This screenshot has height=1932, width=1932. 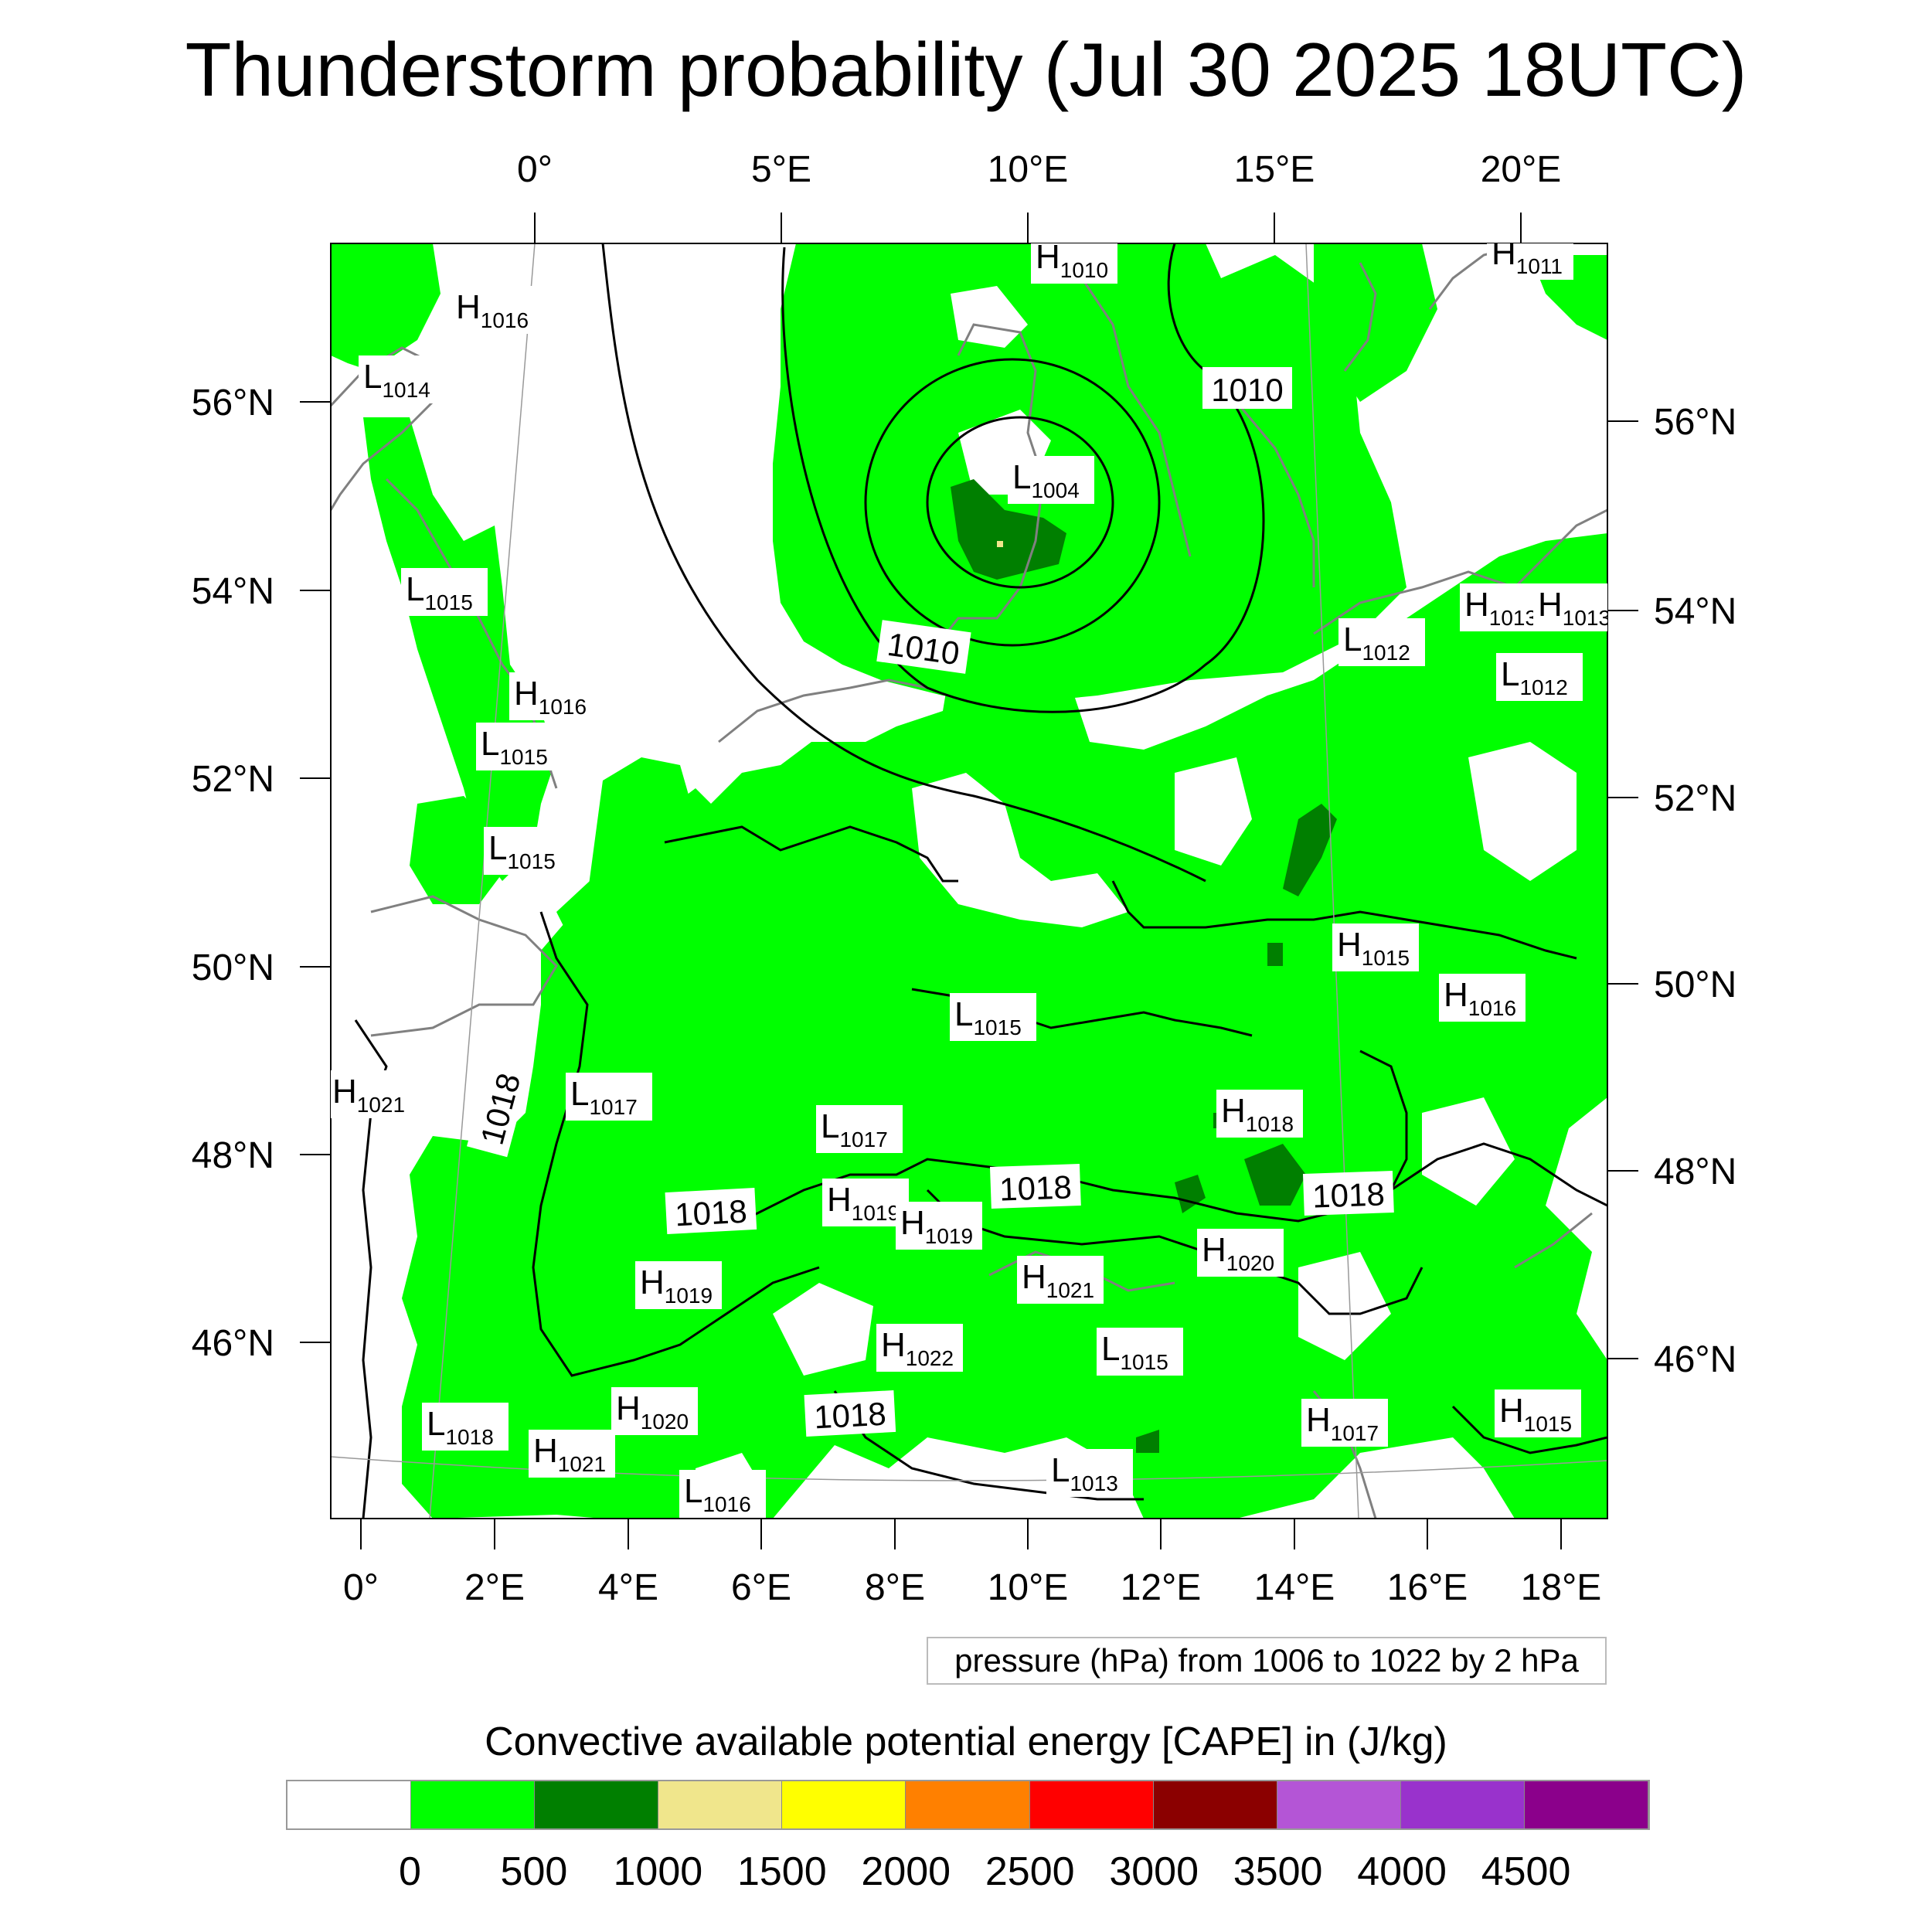 What do you see at coordinates (233, 1156) in the screenshot?
I see `lat-label-left: 48°N` at bounding box center [233, 1156].